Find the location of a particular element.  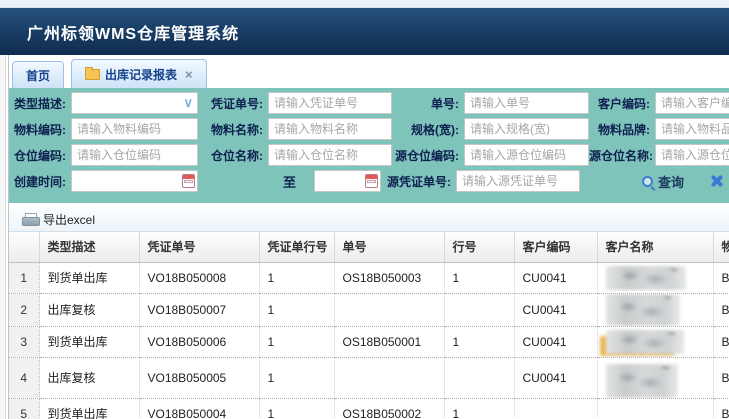

bin-code-label: 仓位编码: is located at coordinates (40, 155).